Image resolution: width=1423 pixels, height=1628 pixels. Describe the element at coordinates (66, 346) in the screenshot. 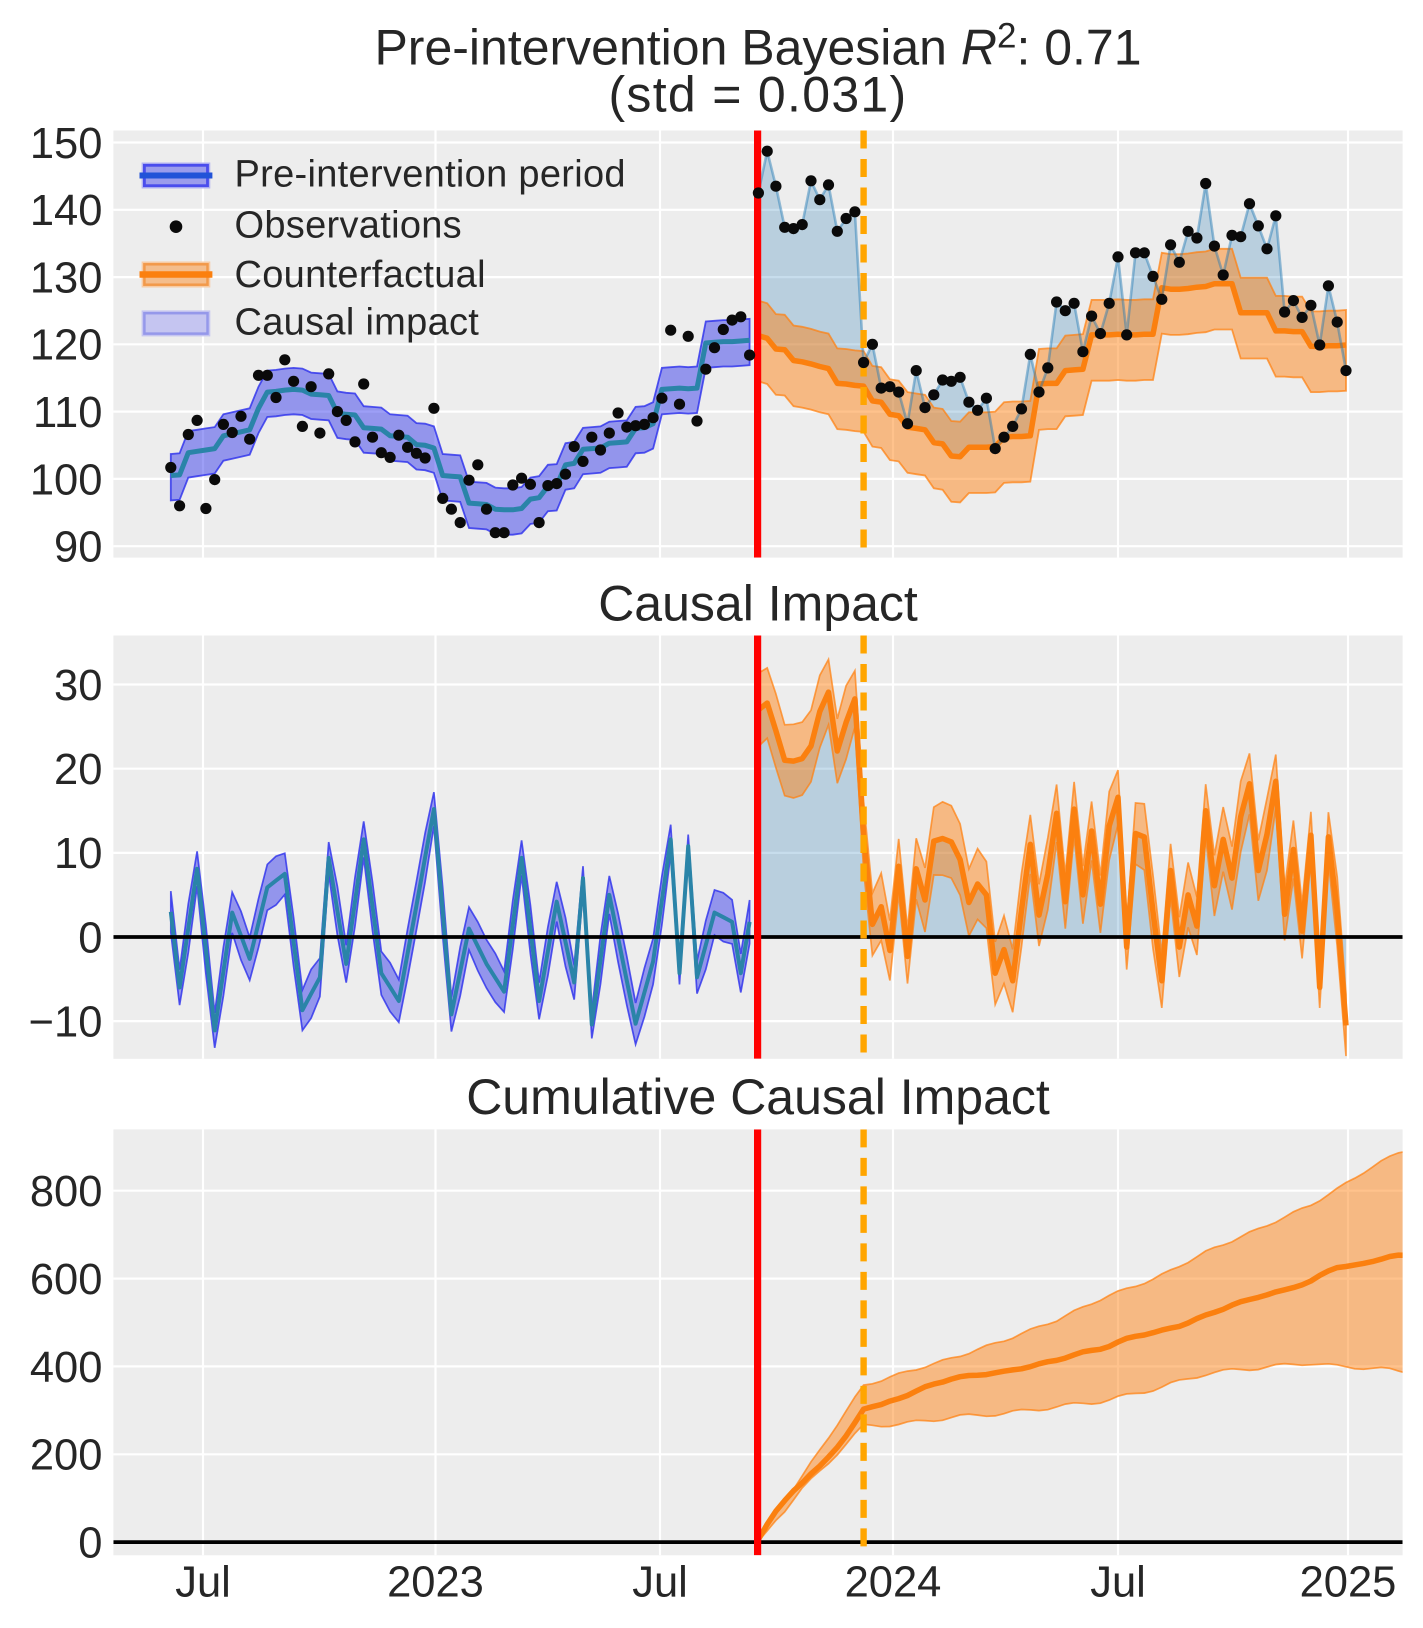

I see `svg-text: 120` at that location.